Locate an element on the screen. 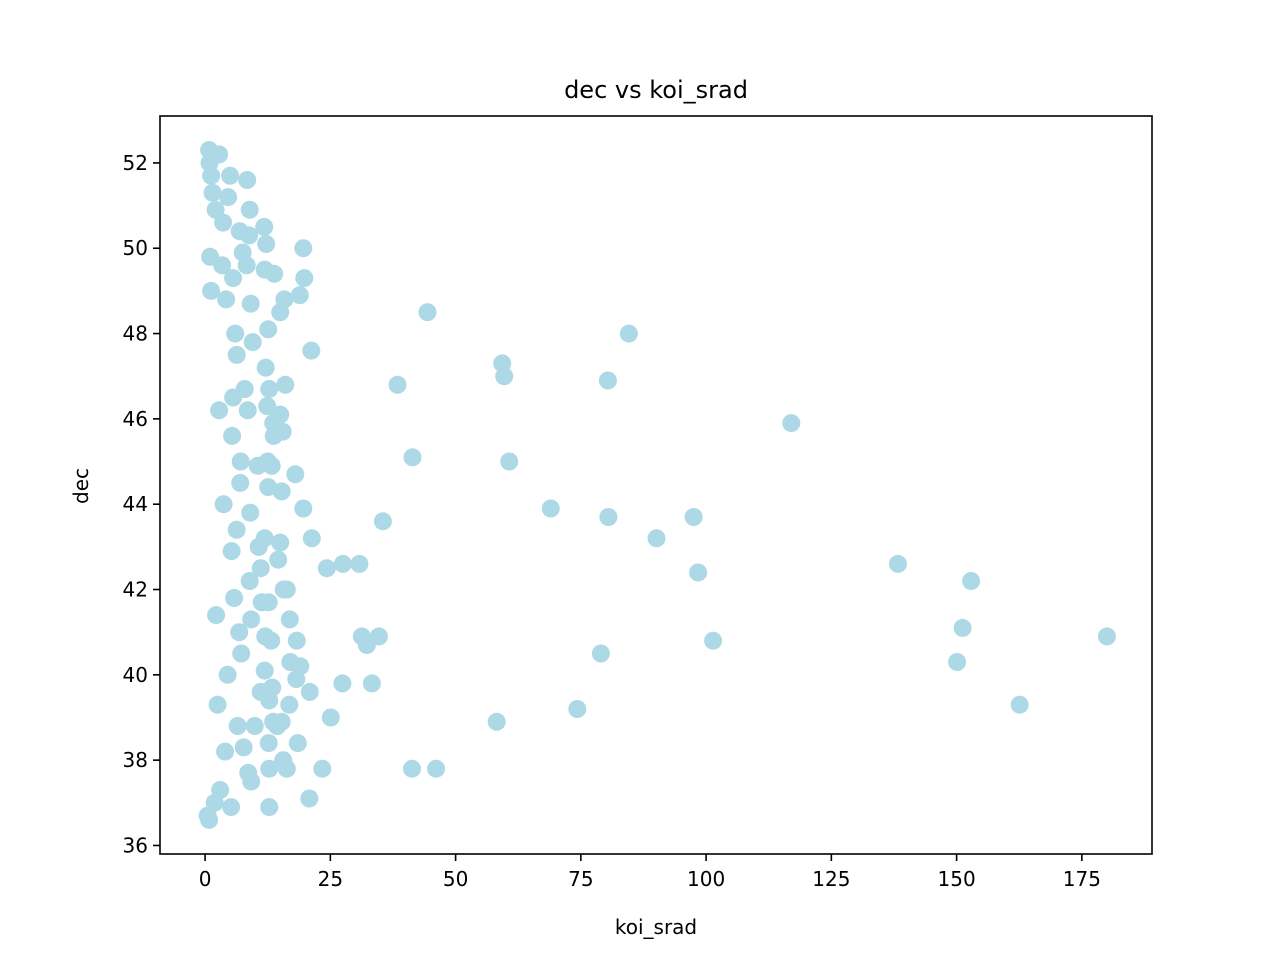  y-tick-label-52: 52 is located at coordinates (135, 163).